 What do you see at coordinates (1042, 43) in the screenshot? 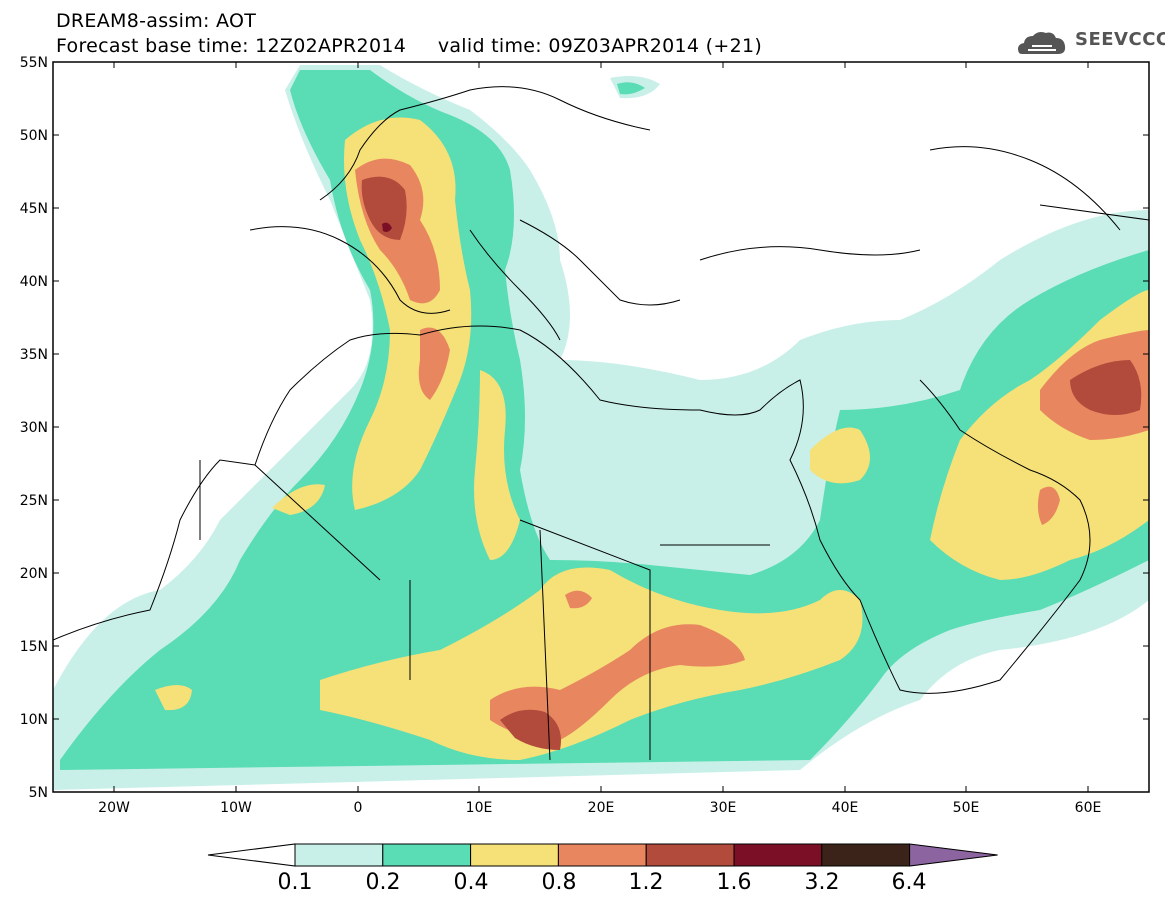
I see `cloud-logo-icon` at bounding box center [1042, 43].